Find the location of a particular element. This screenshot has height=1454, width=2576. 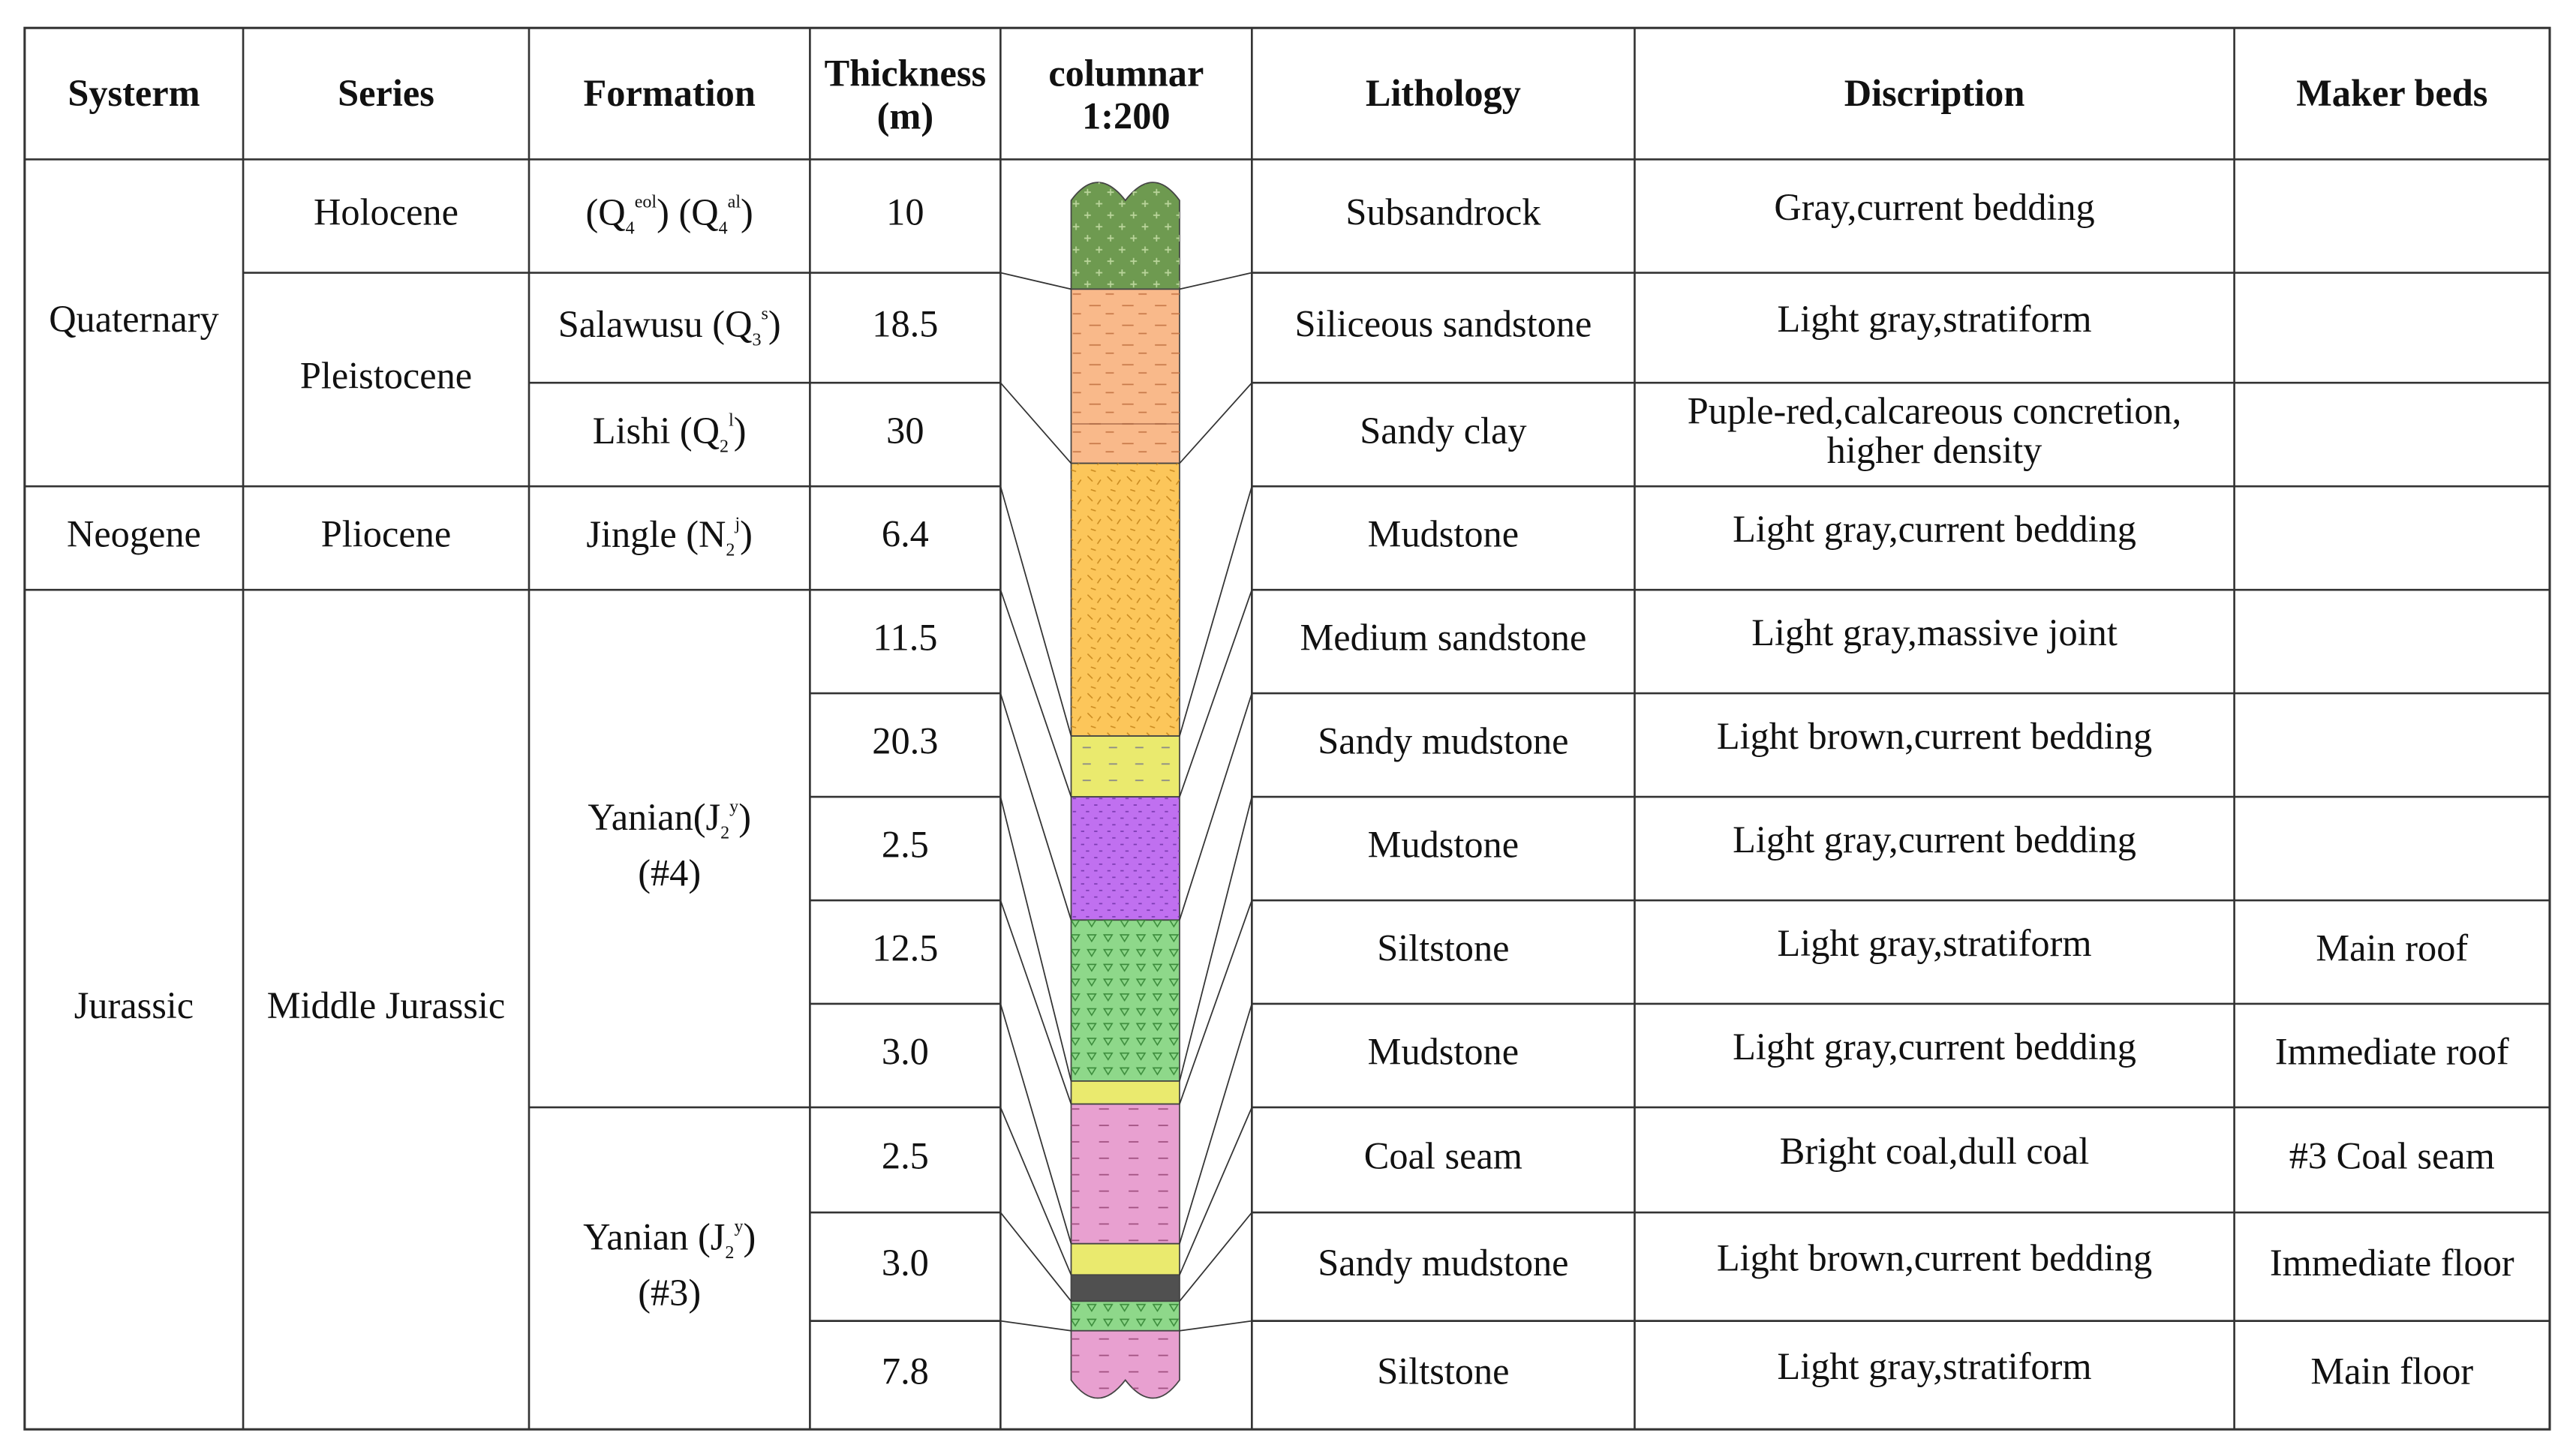

formation-sup: s is located at coordinates (765, 313).